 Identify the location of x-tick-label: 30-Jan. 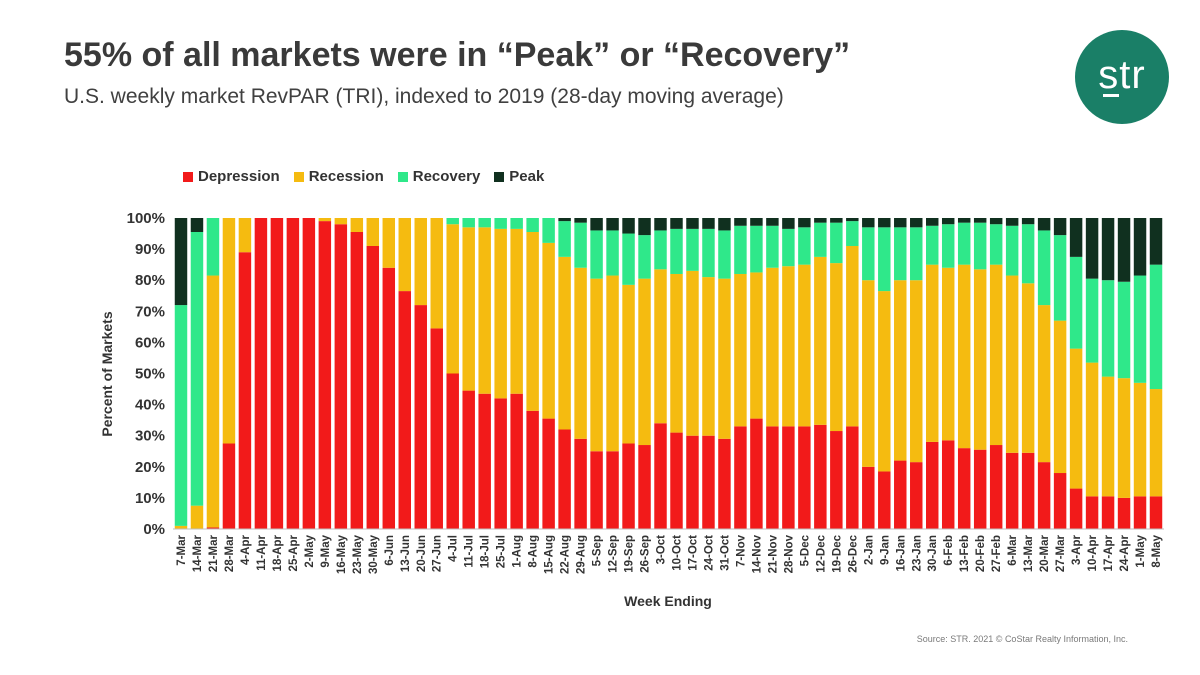
(933, 553).